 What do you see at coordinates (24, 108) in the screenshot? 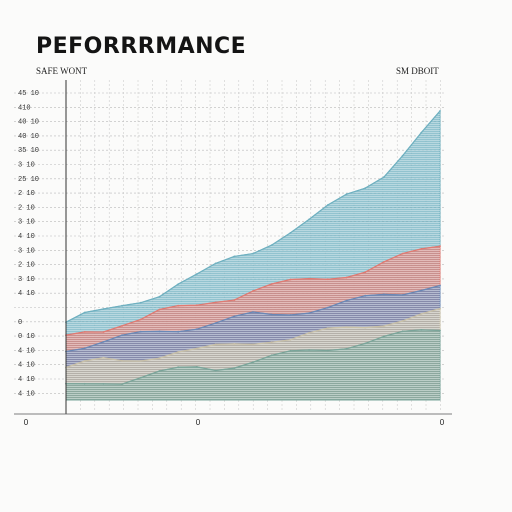
I see `y-tick-label: 410` at bounding box center [24, 108].